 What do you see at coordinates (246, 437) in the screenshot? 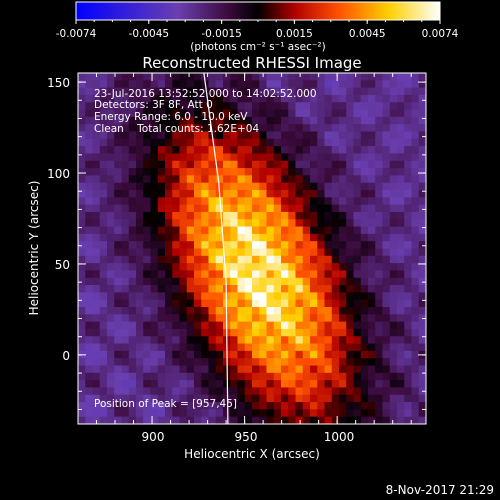
I see `x-tick-label-950: 950` at bounding box center [246, 437].